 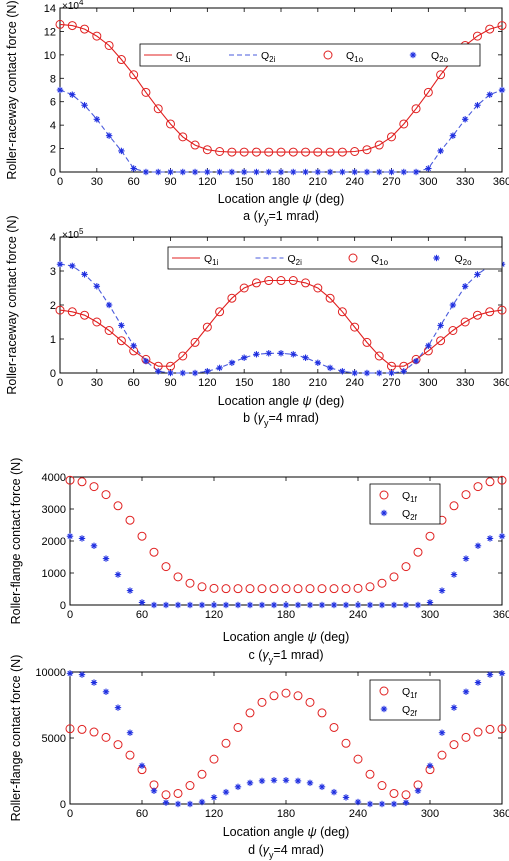 I want to click on x-tick-label: 300, so click(x=430, y=814).